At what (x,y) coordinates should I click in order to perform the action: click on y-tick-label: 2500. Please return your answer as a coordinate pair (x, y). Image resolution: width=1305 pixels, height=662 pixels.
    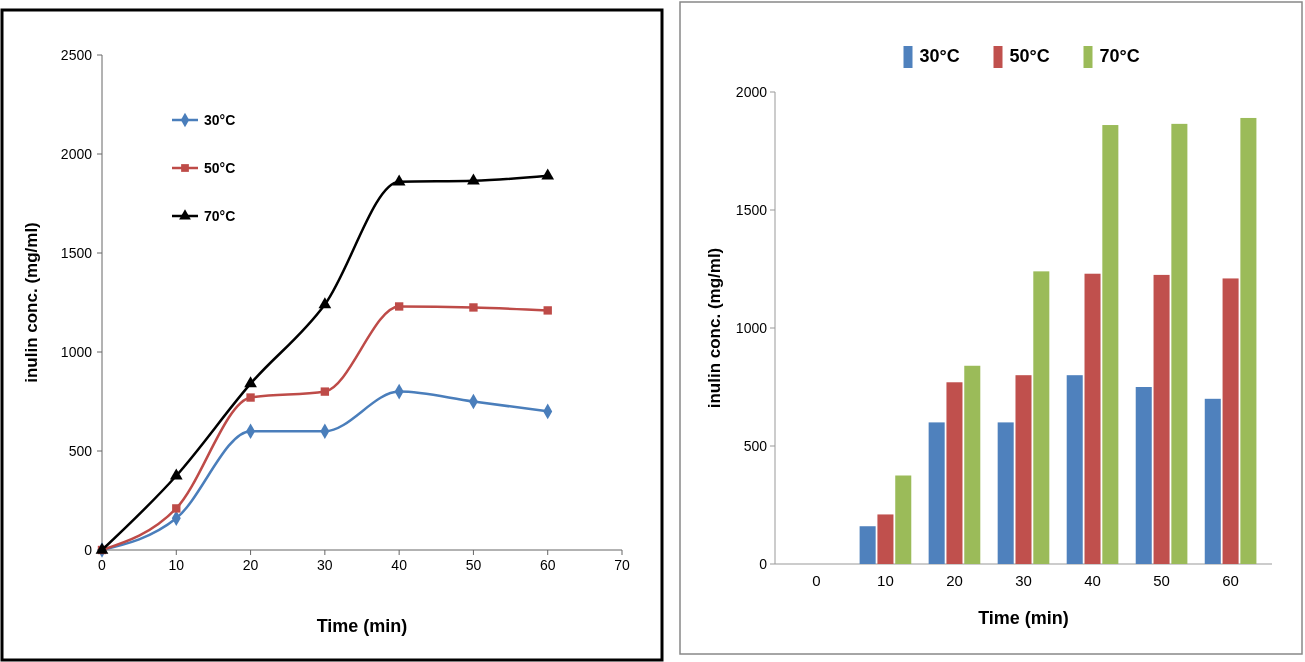
    Looking at the image, I should click on (76, 55).